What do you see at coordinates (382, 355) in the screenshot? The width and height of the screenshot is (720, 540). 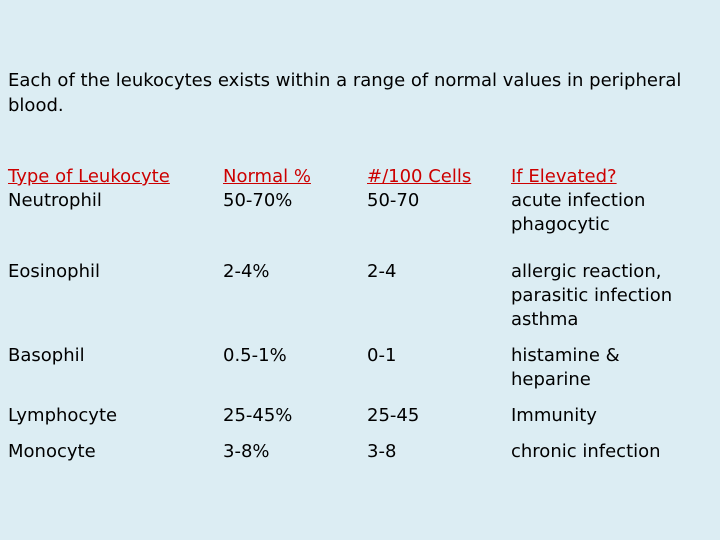 I see `row-count: 0-1` at bounding box center [382, 355].